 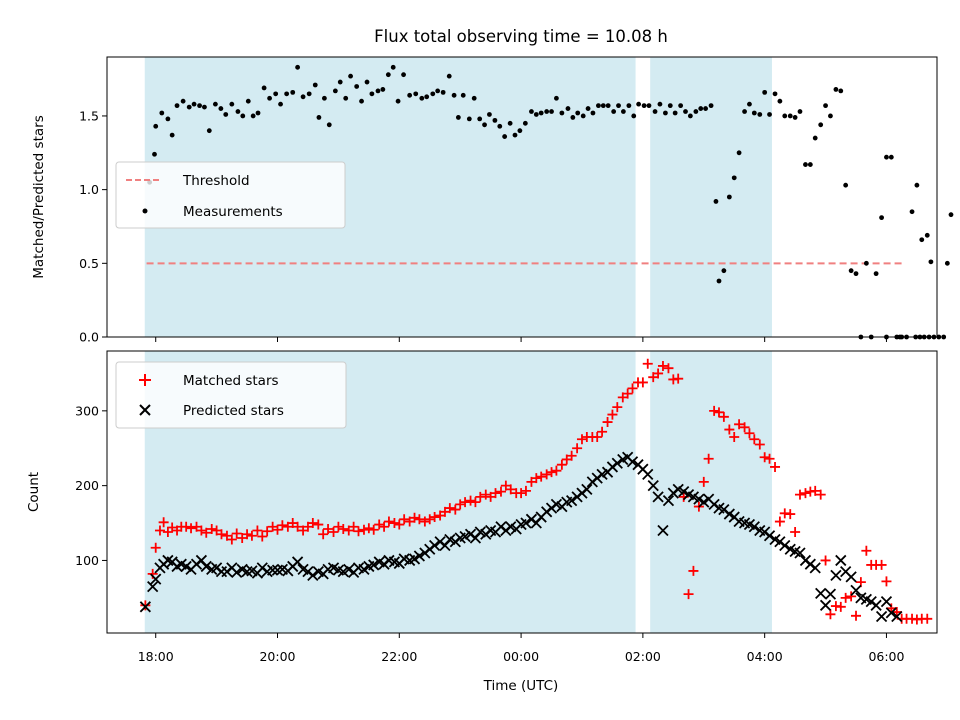 What do you see at coordinates (91, 485) in the screenshot?
I see `bottom-y-ticks: 100 200 300` at bounding box center [91, 485].